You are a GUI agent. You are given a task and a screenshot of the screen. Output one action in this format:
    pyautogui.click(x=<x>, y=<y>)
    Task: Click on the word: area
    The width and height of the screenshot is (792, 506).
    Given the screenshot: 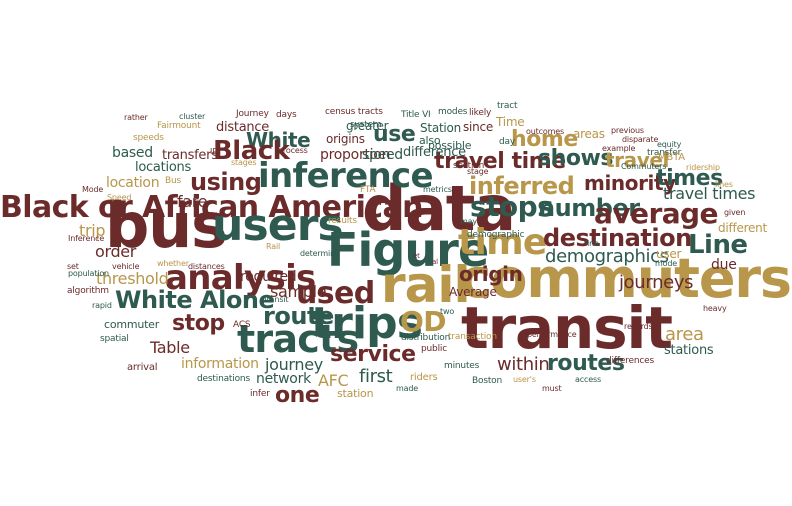 What is the action you would take?
    pyautogui.click(x=684, y=334)
    